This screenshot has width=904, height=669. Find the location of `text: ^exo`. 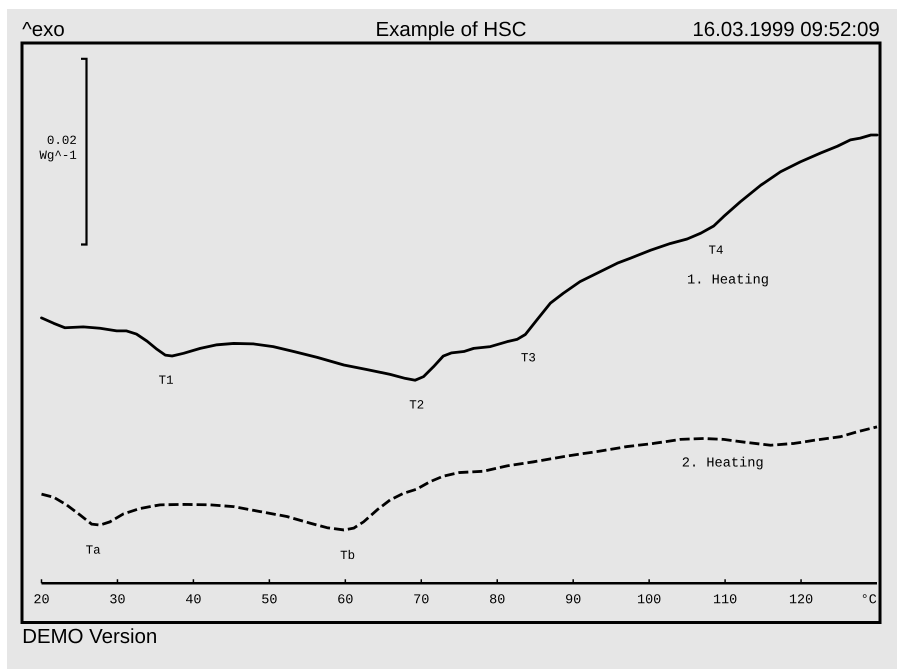

text: ^exo is located at coordinates (43, 29).